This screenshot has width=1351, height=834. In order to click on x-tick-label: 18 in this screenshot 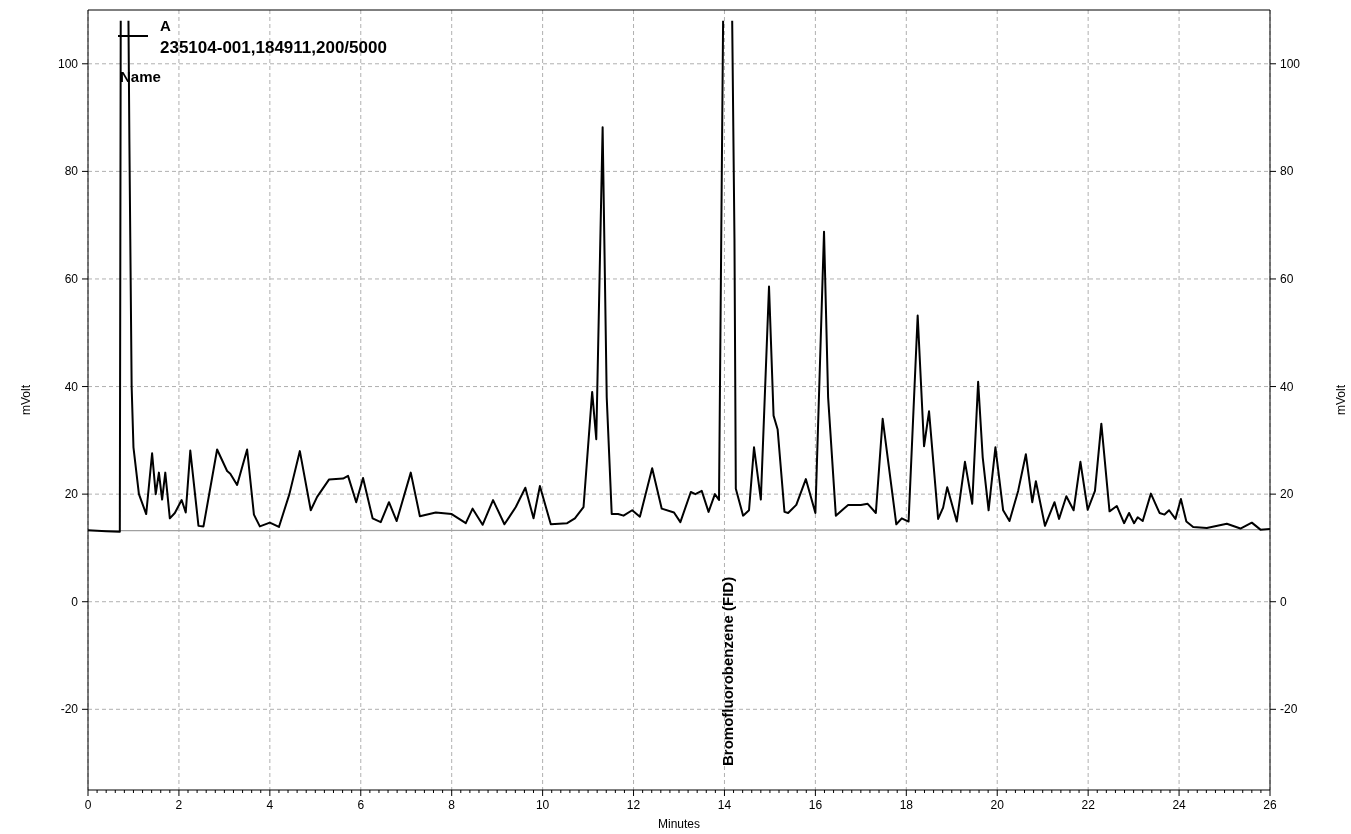, I will do `click(906, 805)`.